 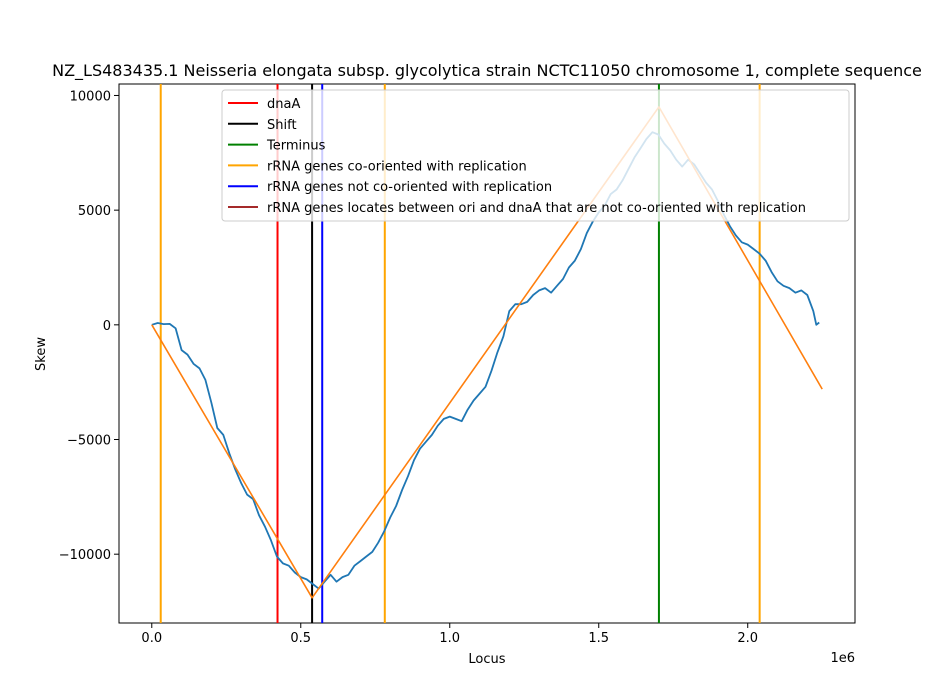 What do you see at coordinates (842, 658) in the screenshot?
I see `x-axis-offset-label: 1e6` at bounding box center [842, 658].